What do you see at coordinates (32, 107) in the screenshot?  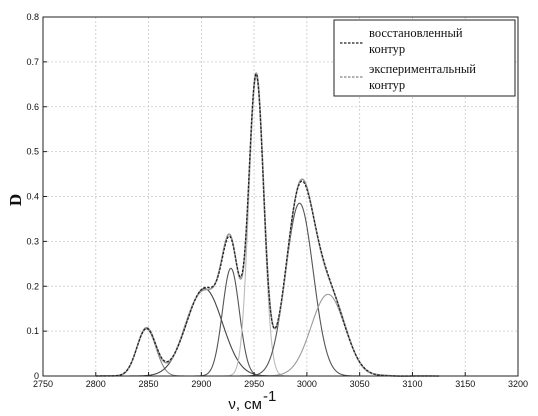 I see `y-tick-label: 0.6` at bounding box center [32, 107].